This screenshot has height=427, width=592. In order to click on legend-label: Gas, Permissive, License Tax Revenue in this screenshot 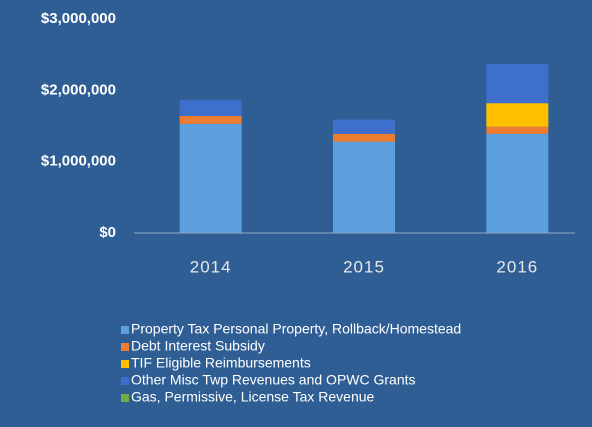, I will do `click(253, 397)`.